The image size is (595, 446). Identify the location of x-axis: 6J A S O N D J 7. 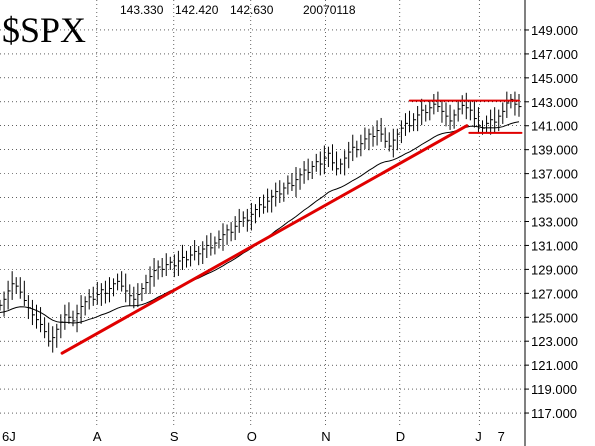
(253, 436).